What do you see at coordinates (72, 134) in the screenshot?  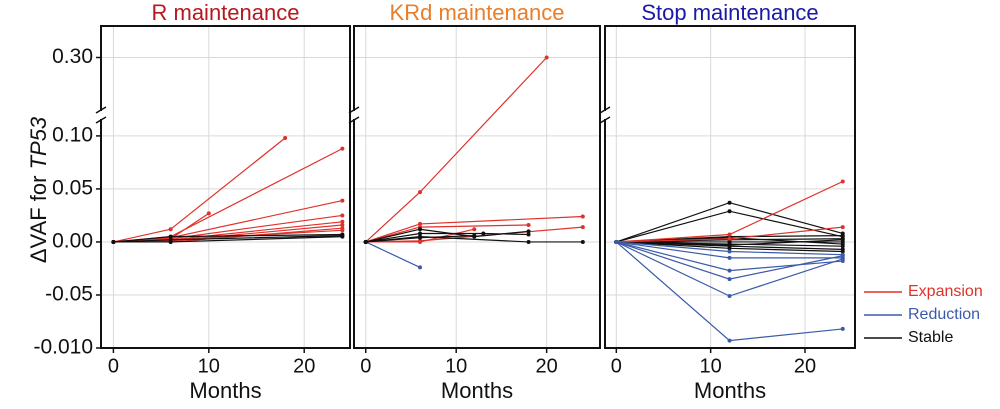 I see `y-tick-label: 0.10` at bounding box center [72, 134].